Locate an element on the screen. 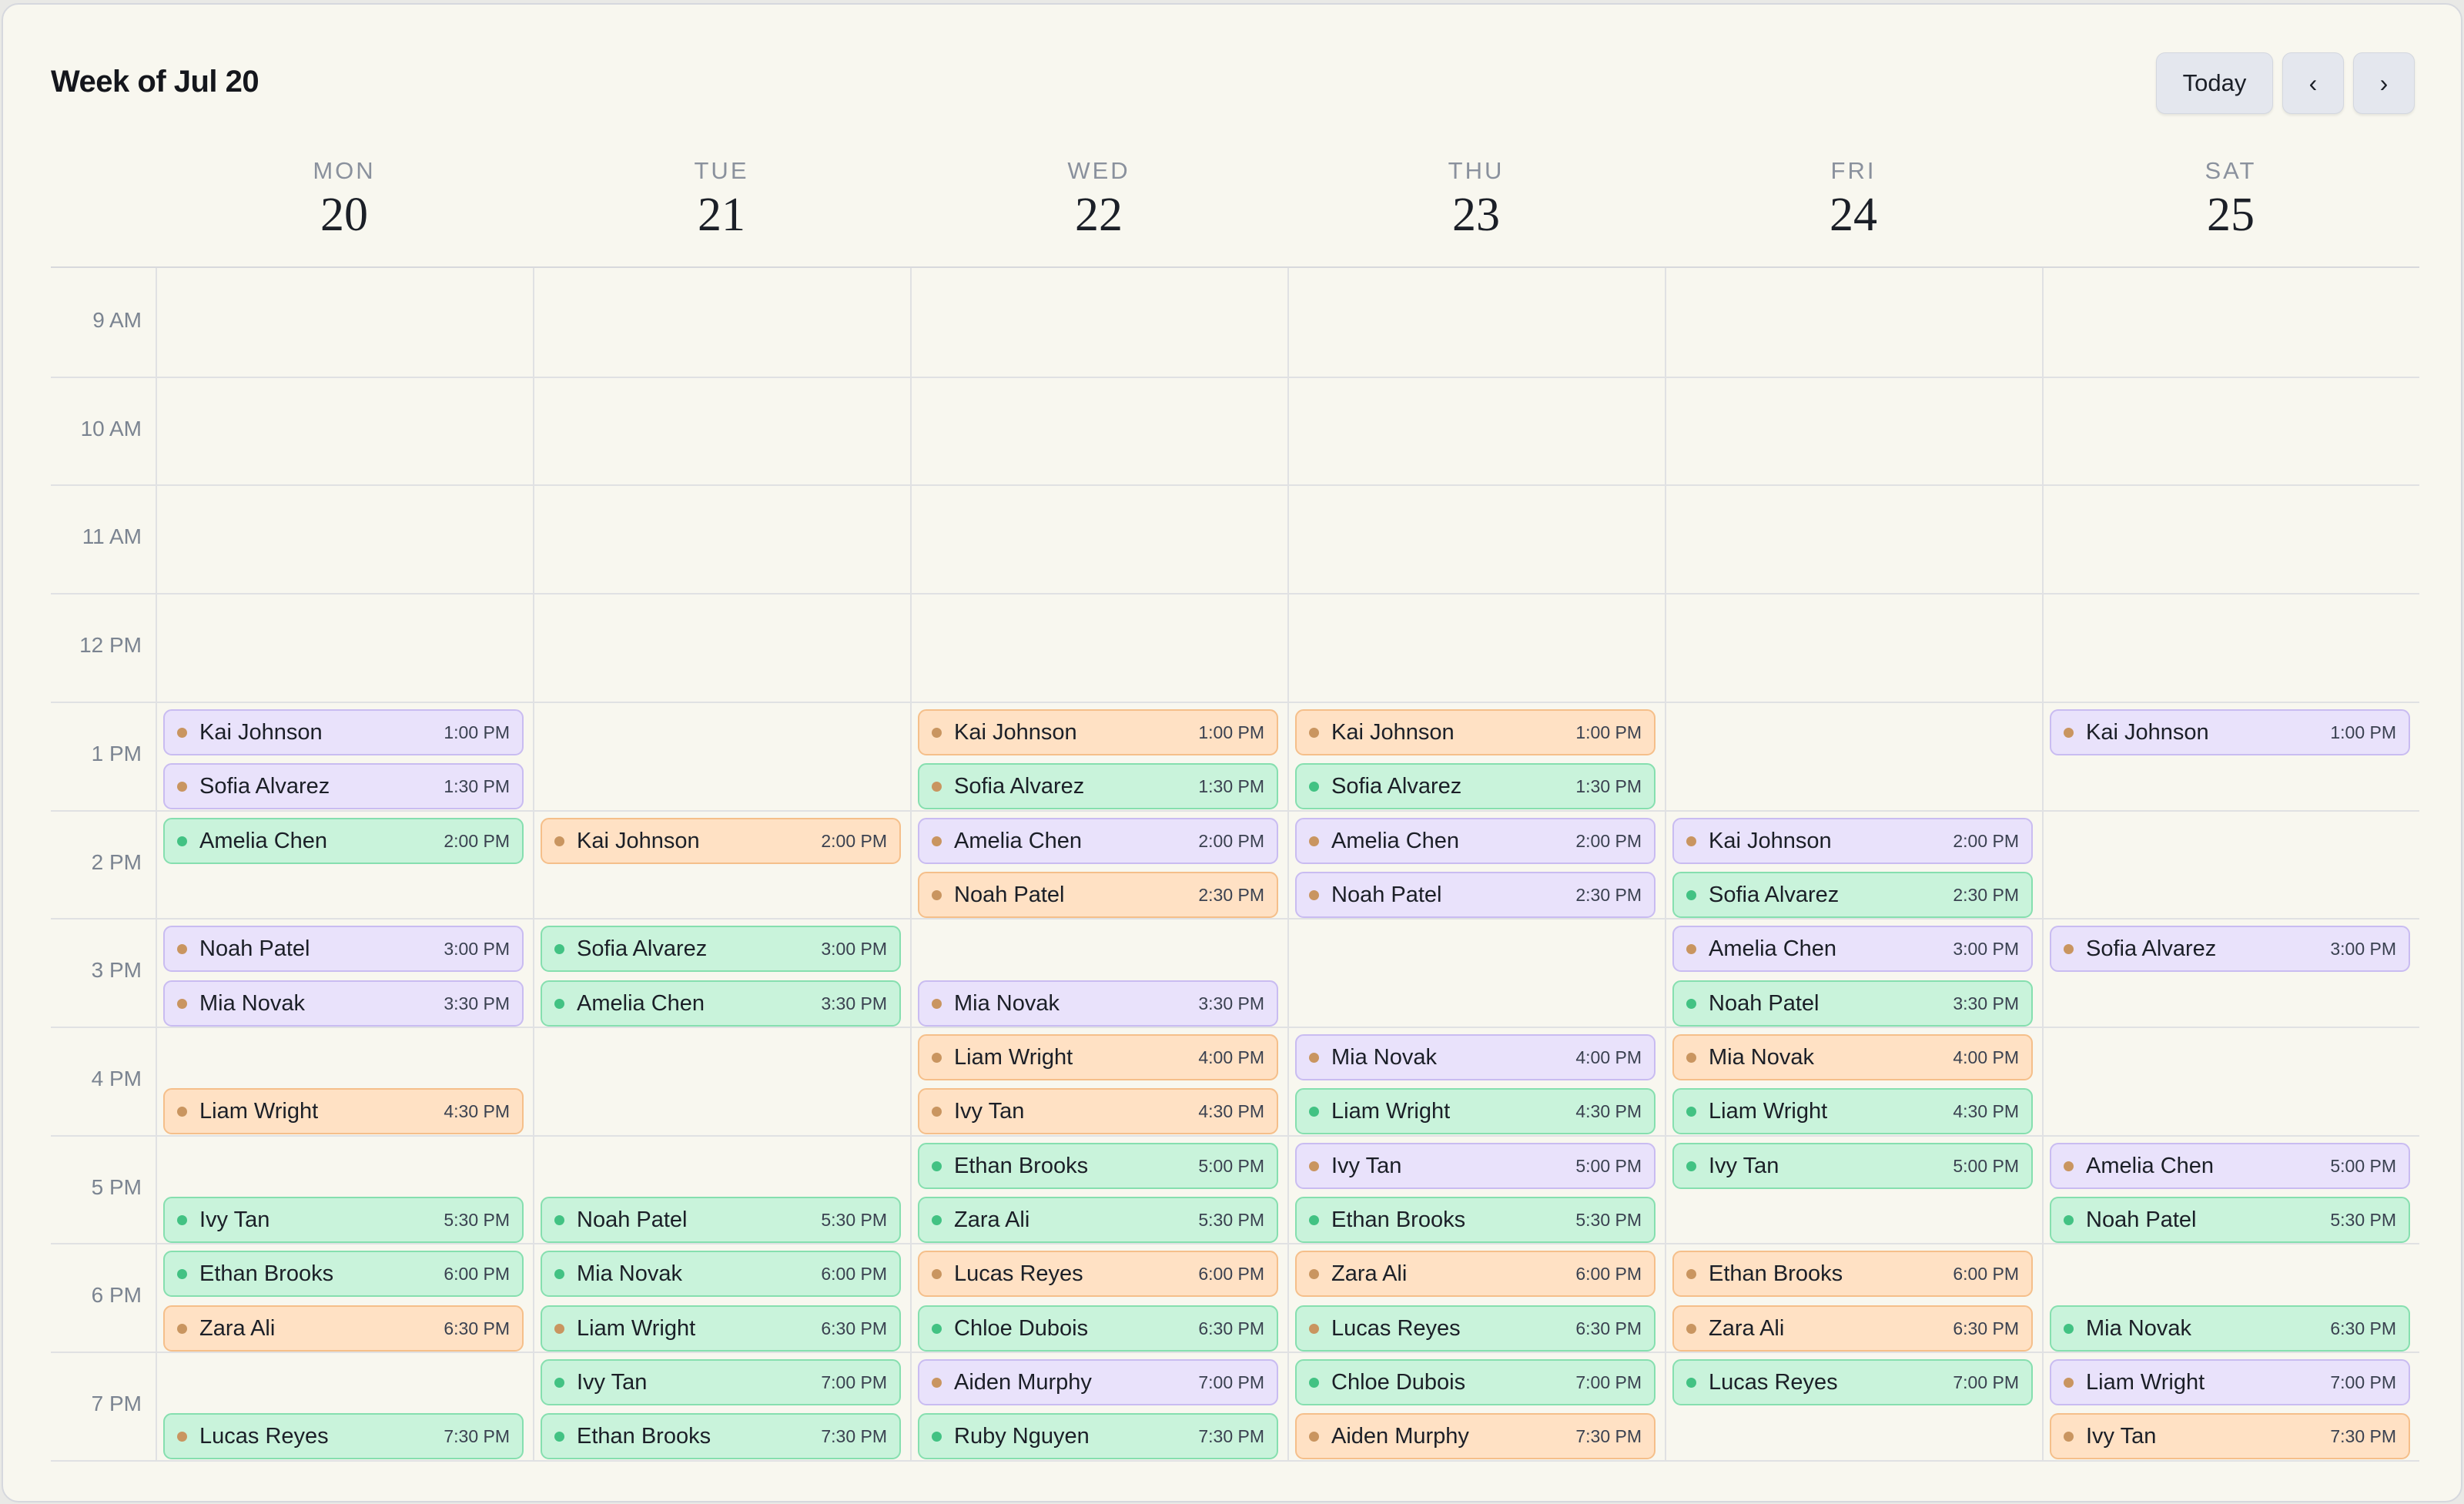  time-label: 7 PM is located at coordinates (116, 1403).